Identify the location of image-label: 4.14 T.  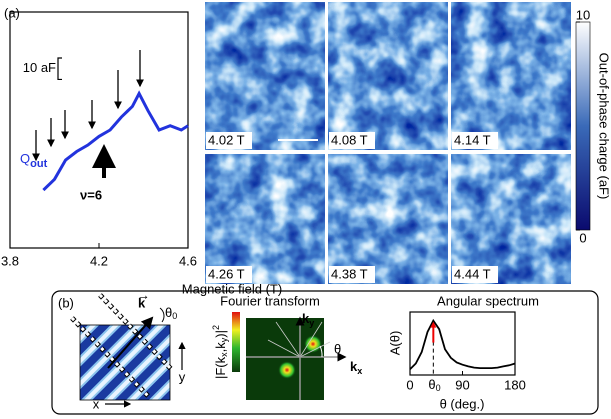
(472, 139).